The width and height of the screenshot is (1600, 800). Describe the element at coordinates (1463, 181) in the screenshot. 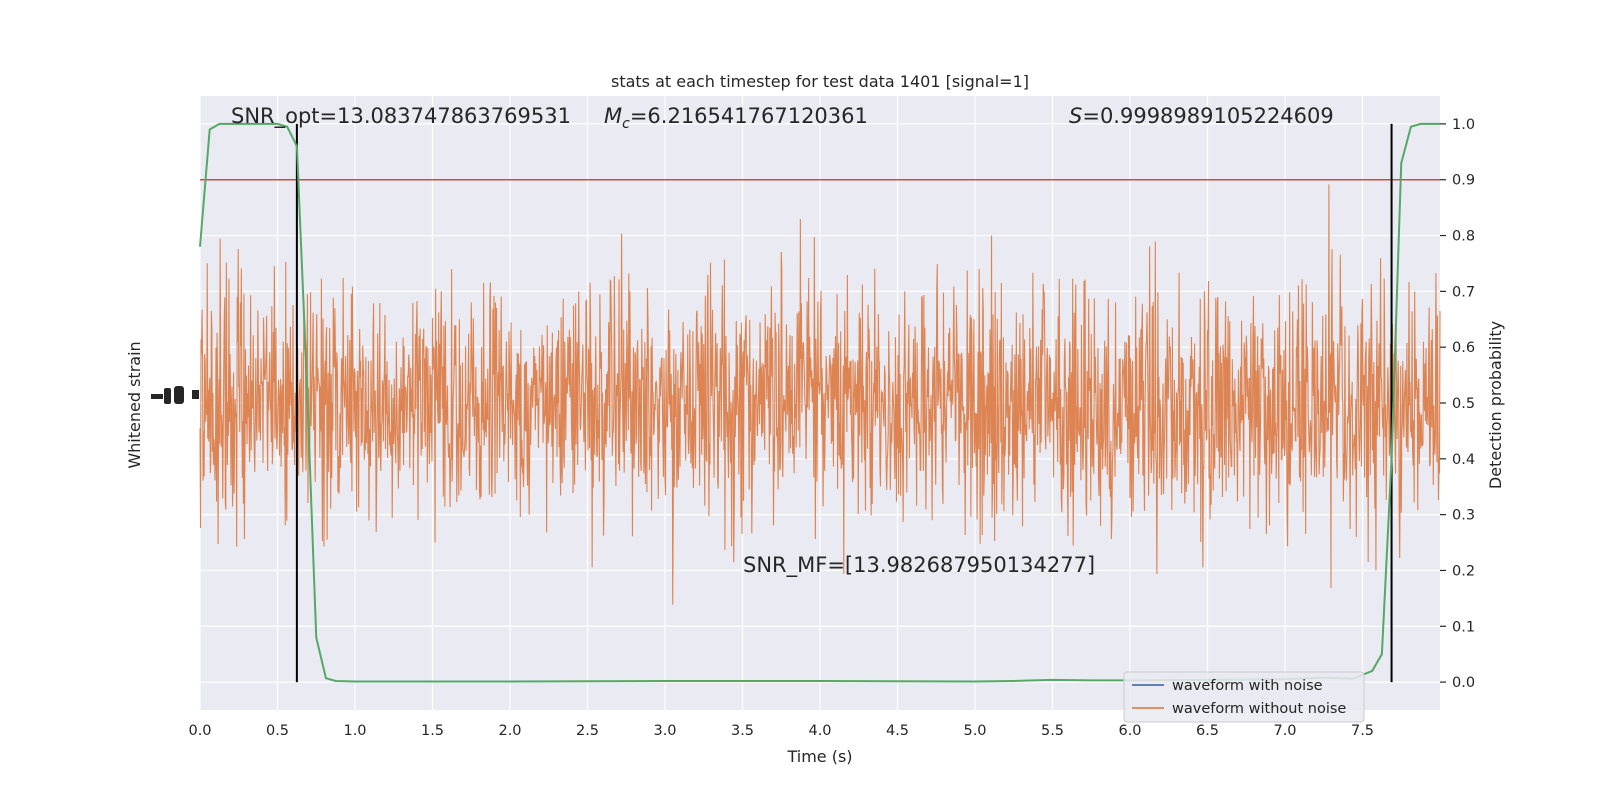

I see `y-tick-label: 0.9` at that location.